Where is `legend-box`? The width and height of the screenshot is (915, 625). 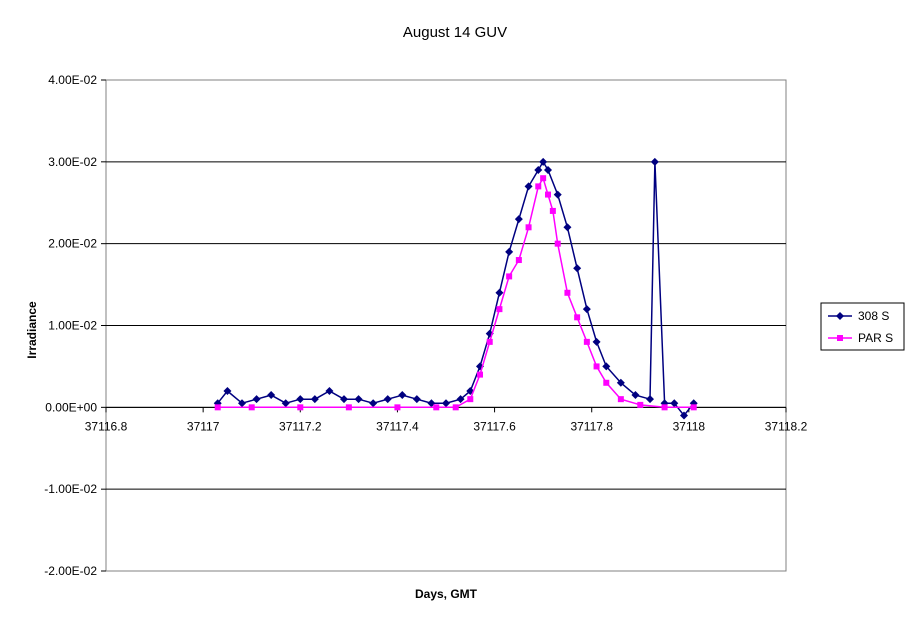 legend-box is located at coordinates (862, 326).